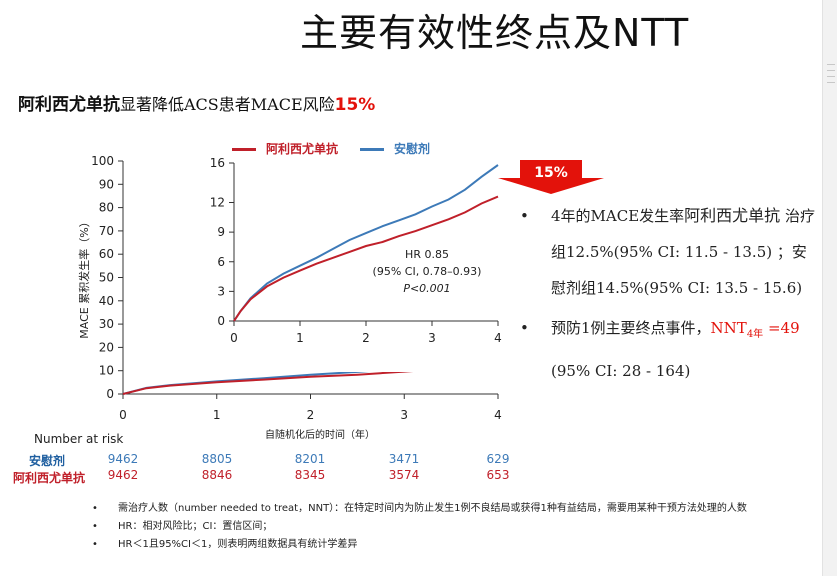 The width and height of the screenshot is (837, 576). Describe the element at coordinates (221, 321) in the screenshot. I see `inset-y-tick-label: 0` at that location.